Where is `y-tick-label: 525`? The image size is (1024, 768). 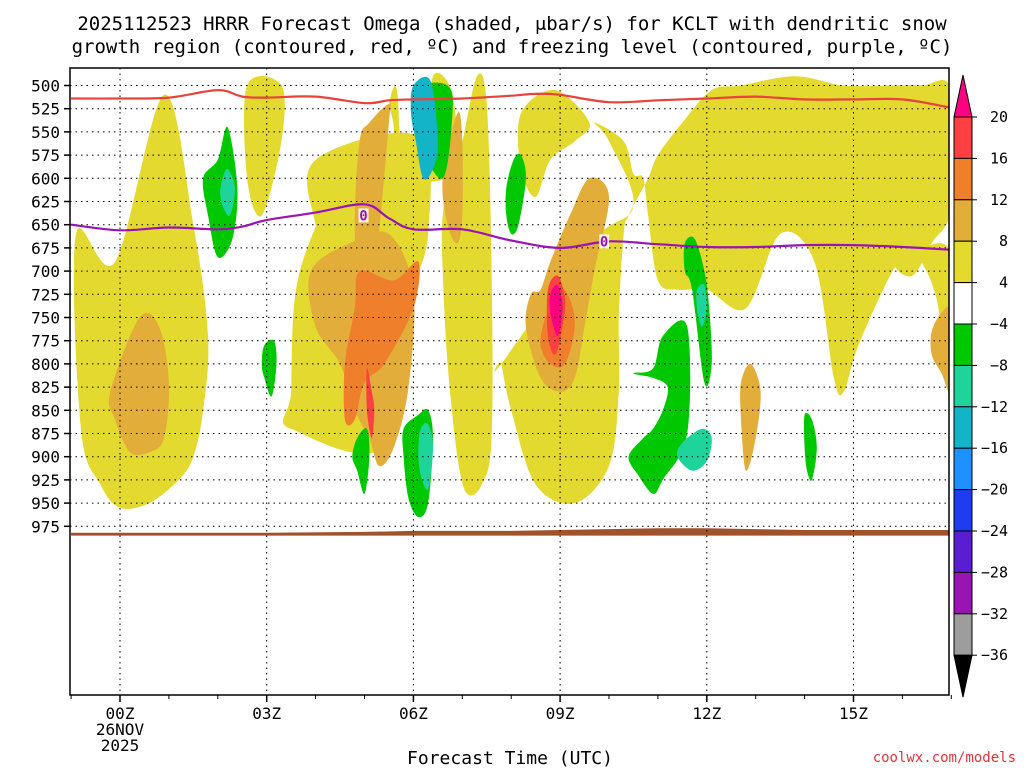
y-tick-label: 525 is located at coordinates (45, 109).